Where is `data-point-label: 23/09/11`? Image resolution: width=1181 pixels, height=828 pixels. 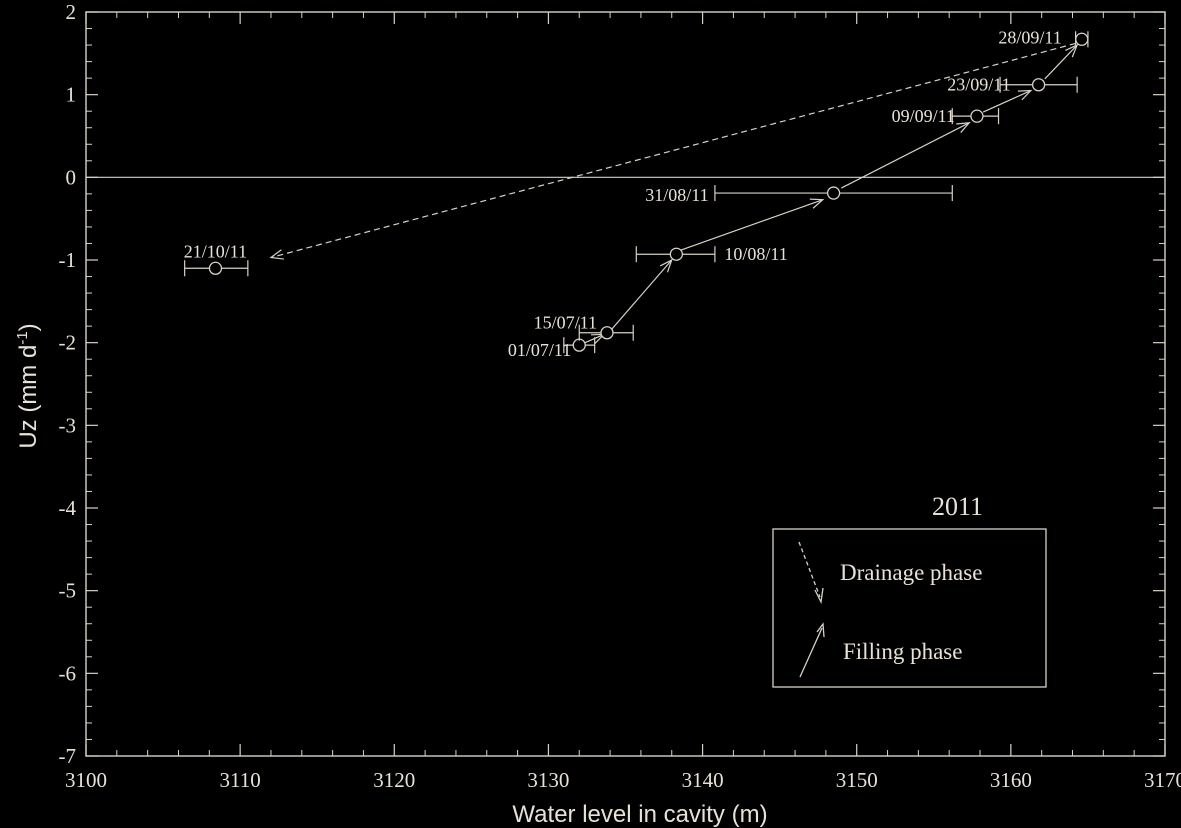 data-point-label: 23/09/11 is located at coordinates (978, 85).